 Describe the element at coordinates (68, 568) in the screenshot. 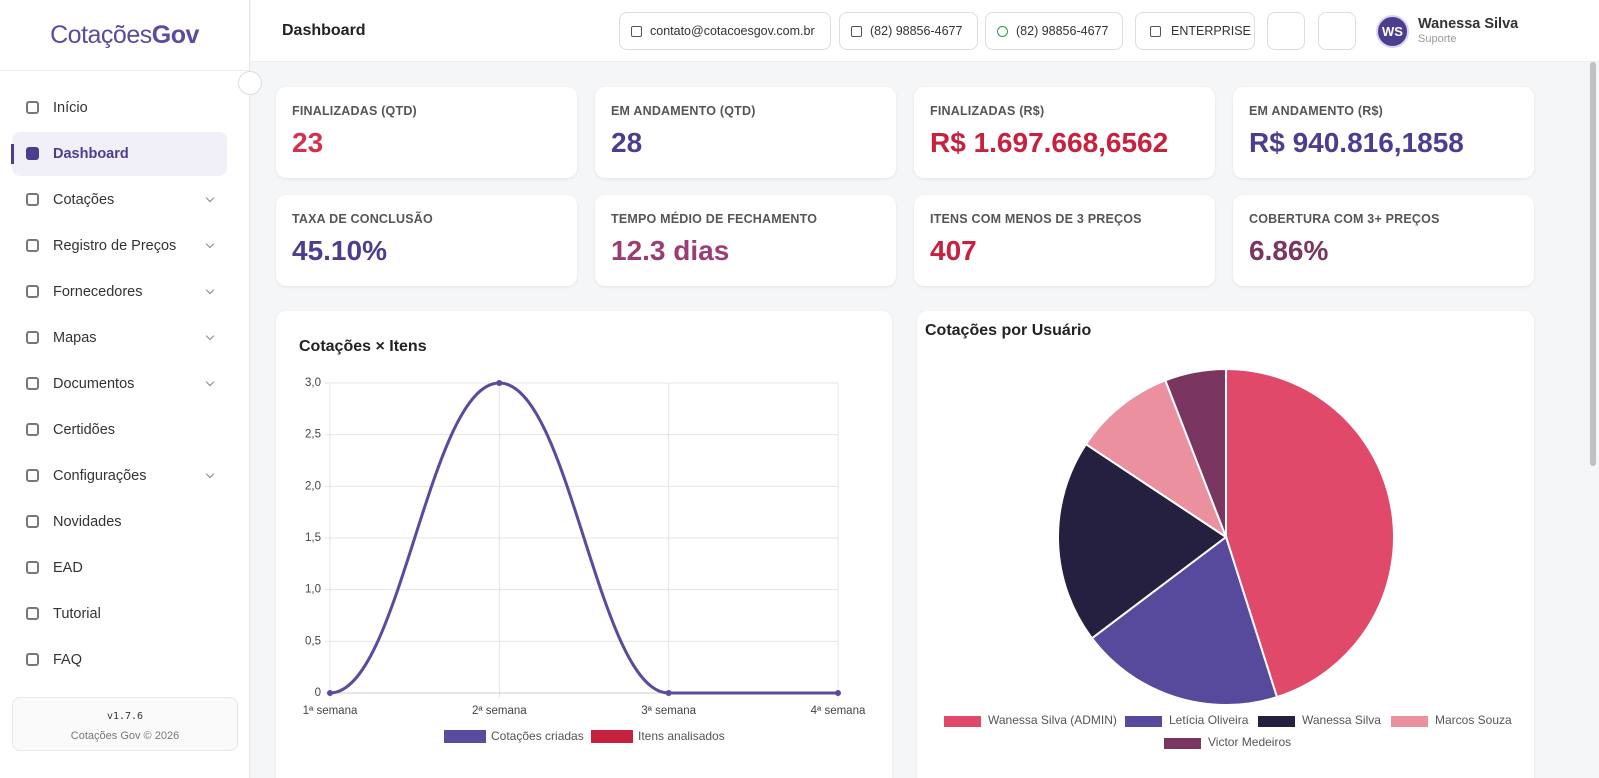

I see `nav-label: EAD` at that location.